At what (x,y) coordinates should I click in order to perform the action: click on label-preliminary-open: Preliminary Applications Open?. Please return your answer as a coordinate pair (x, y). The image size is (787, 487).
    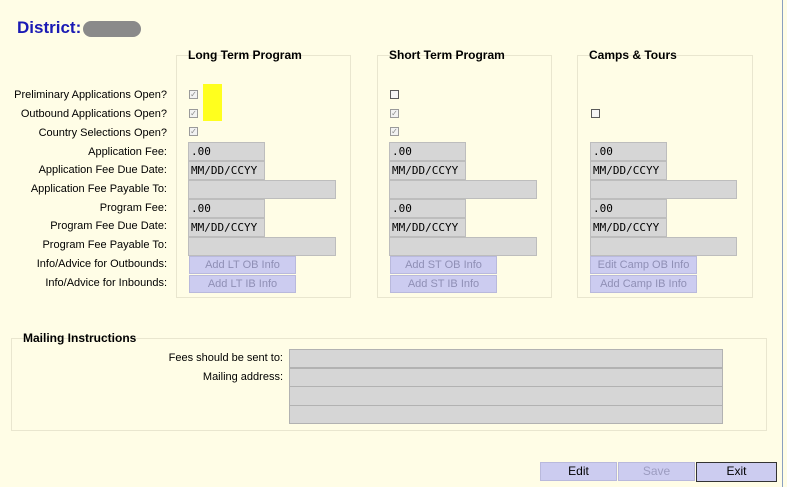
    Looking at the image, I should click on (90, 95).